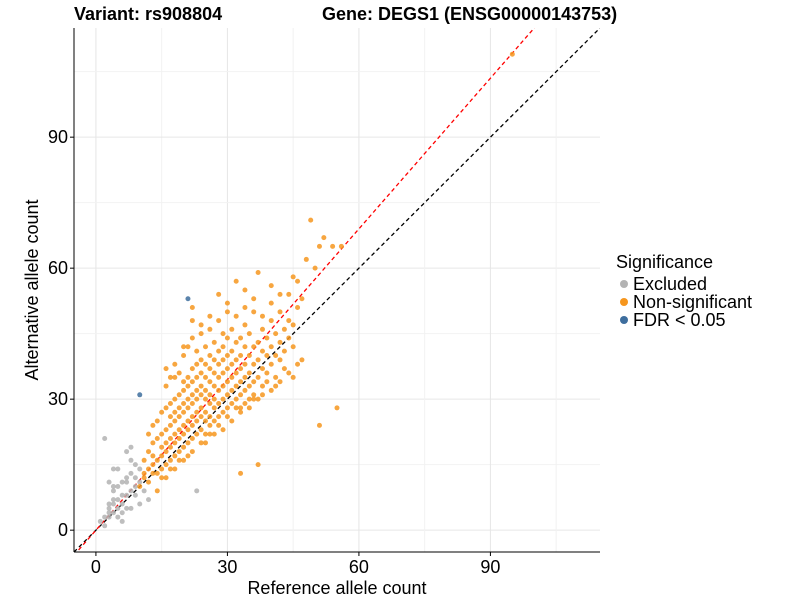 The height and width of the screenshot is (600, 800). Describe the element at coordinates (227, 567) in the screenshot. I see `x-tick-label: 30` at that location.